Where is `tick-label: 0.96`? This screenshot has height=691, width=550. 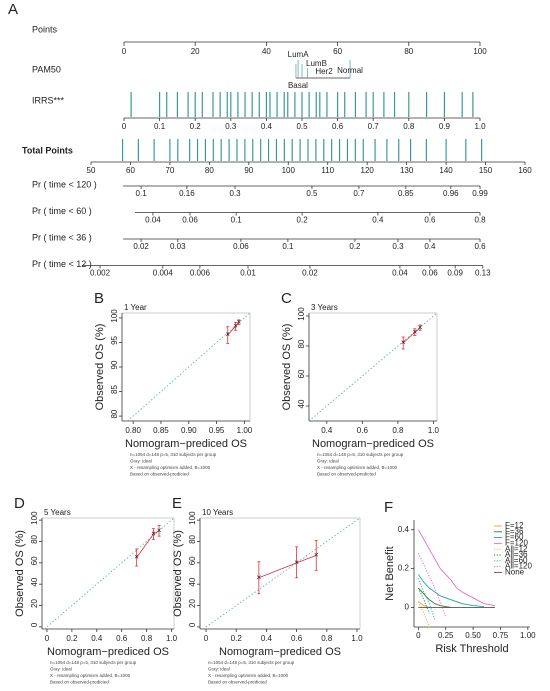
tick-label: 0.96 is located at coordinates (451, 193).